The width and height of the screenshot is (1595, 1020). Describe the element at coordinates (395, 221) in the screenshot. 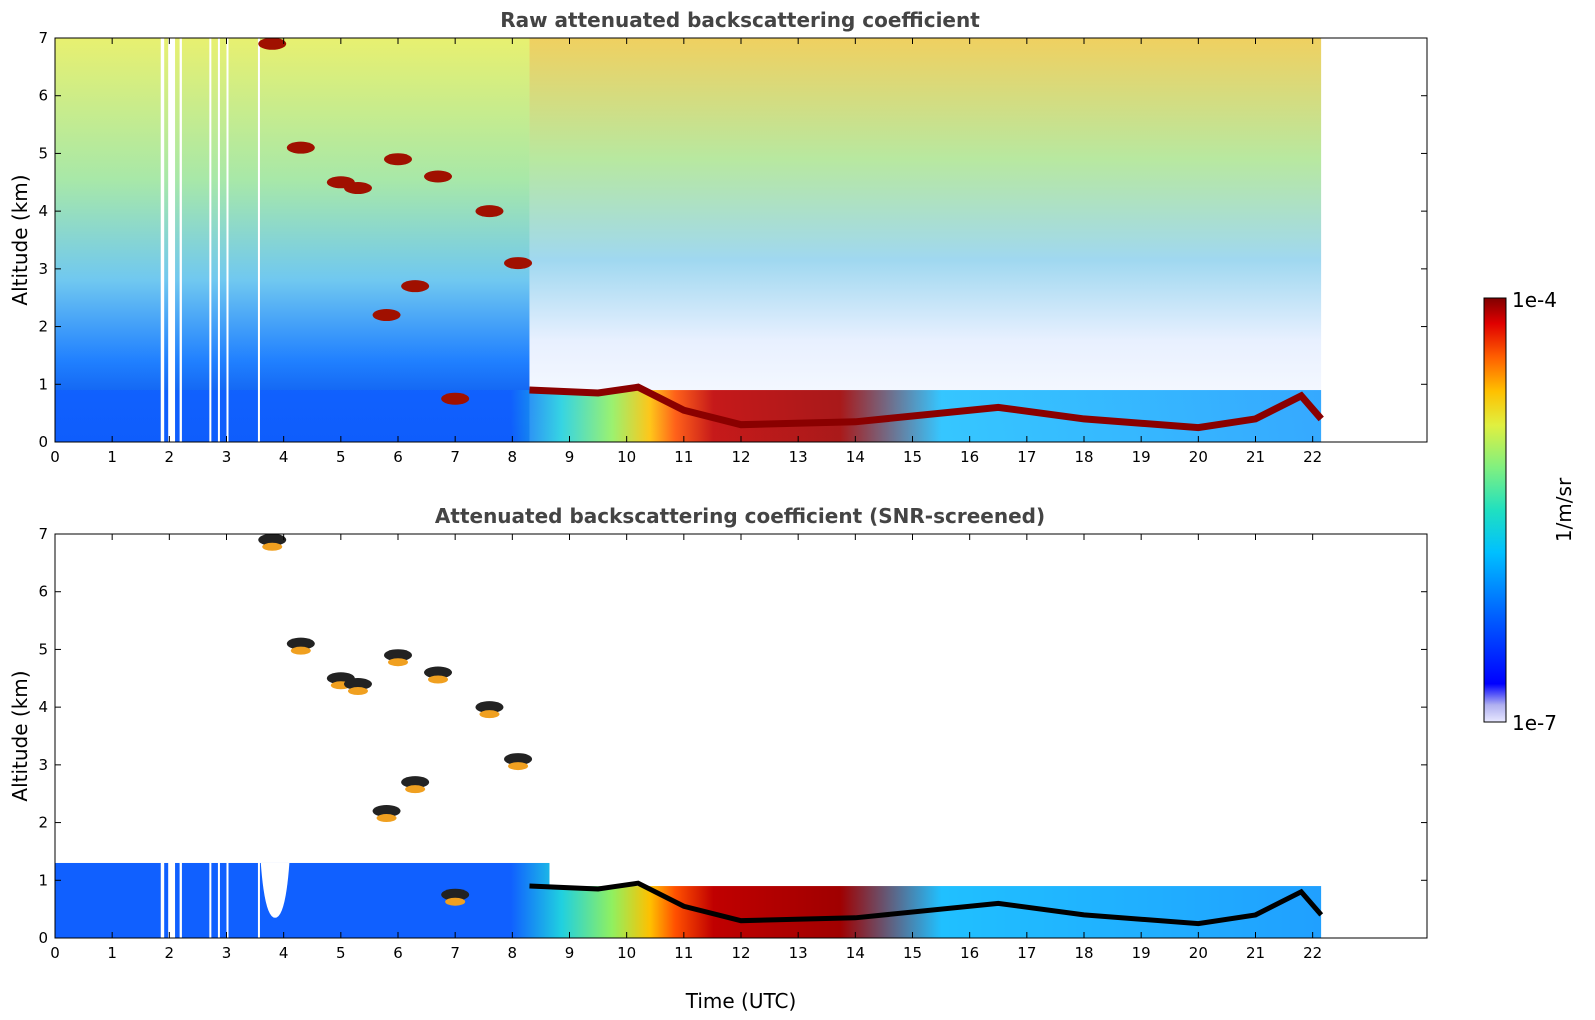

I see `raw-elevated-layers` at that location.